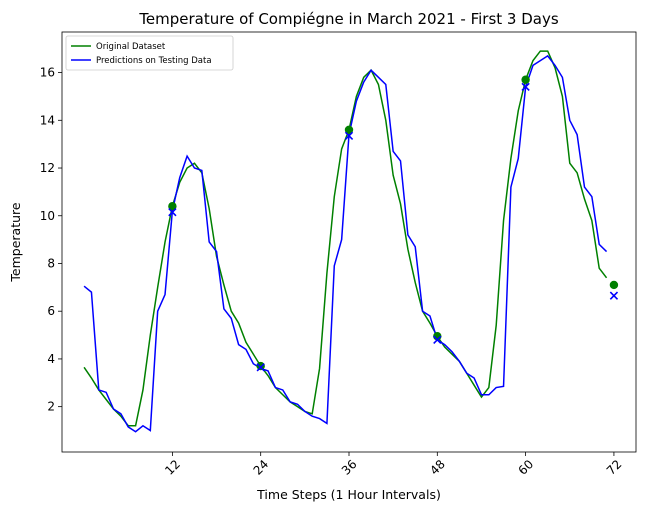 This screenshot has height=512, width=649. What do you see at coordinates (47, 168) in the screenshot?
I see `y-tick-label: 12` at bounding box center [47, 168].